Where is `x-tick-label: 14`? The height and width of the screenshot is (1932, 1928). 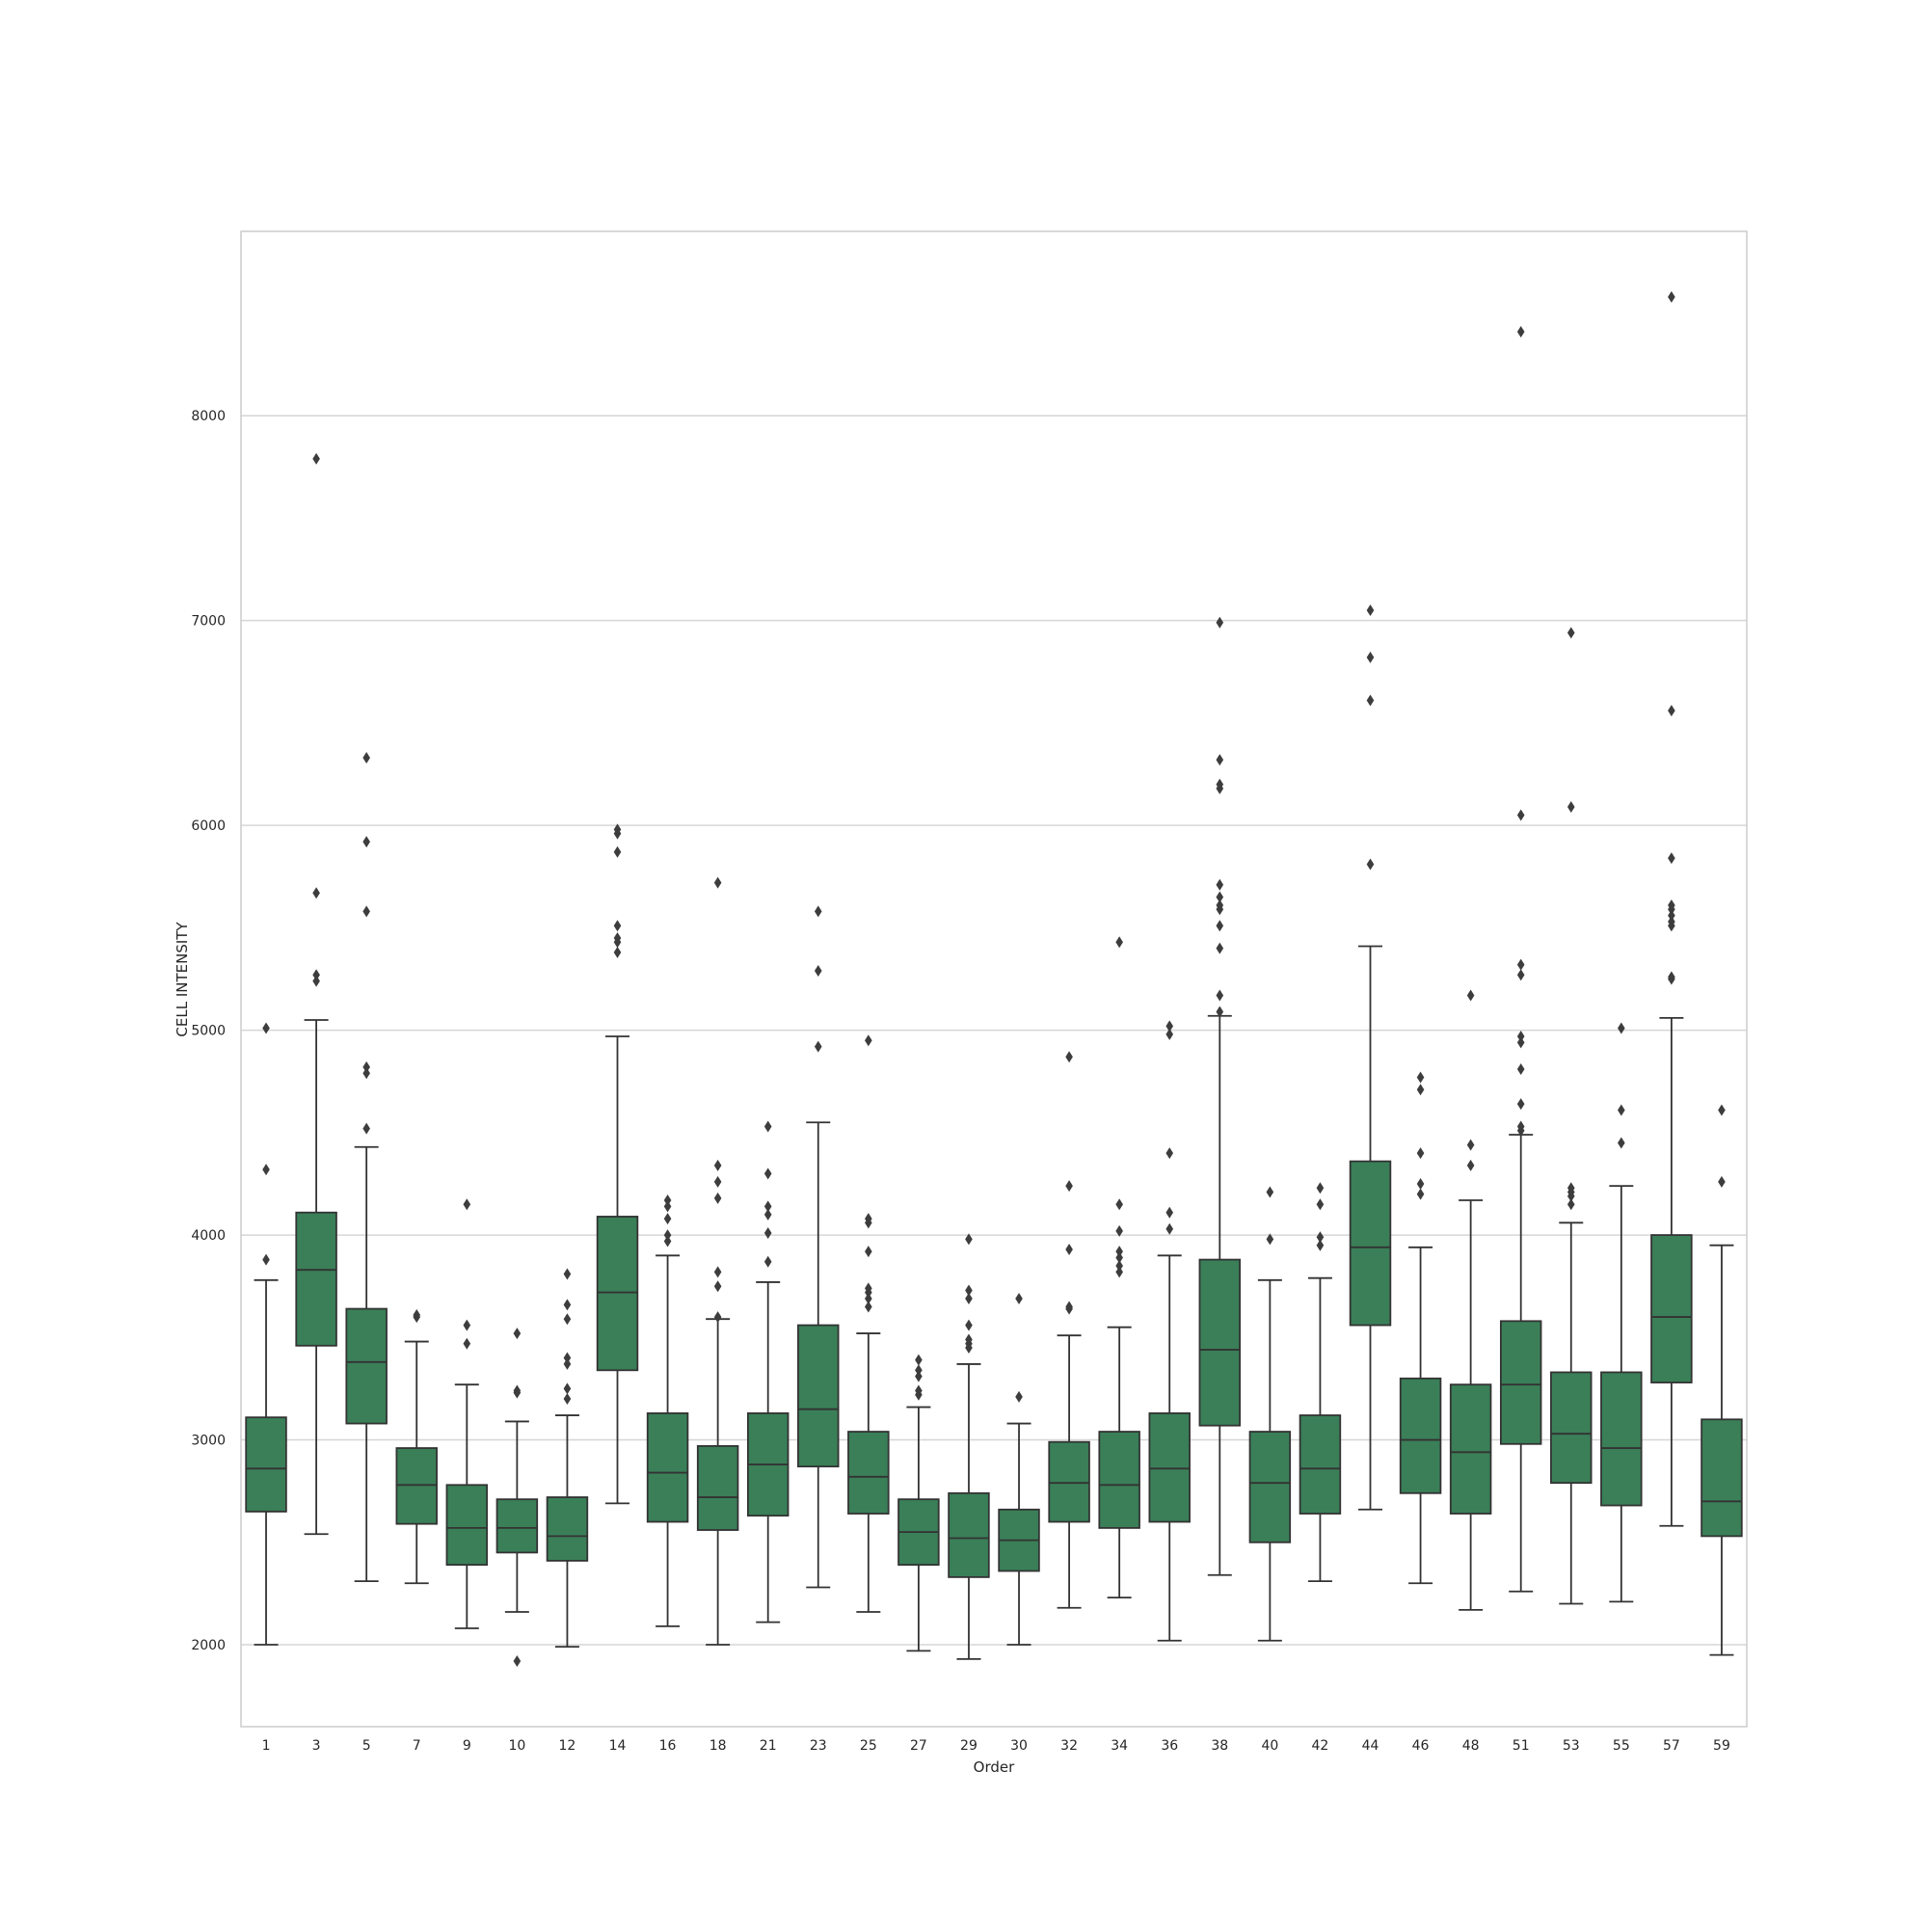
x-tick-label: 14 is located at coordinates (618, 1746).